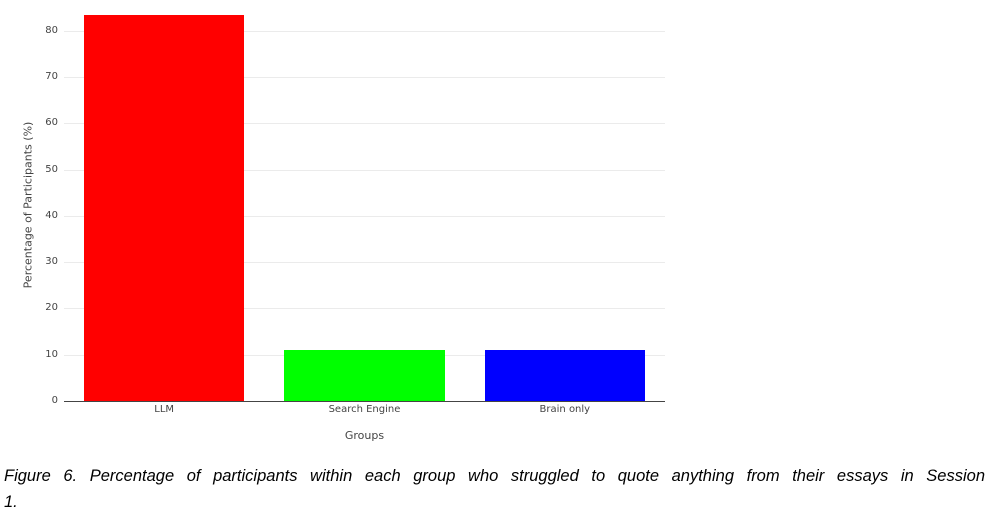 The image size is (997, 527). I want to click on x-axis-line, so click(364, 401).